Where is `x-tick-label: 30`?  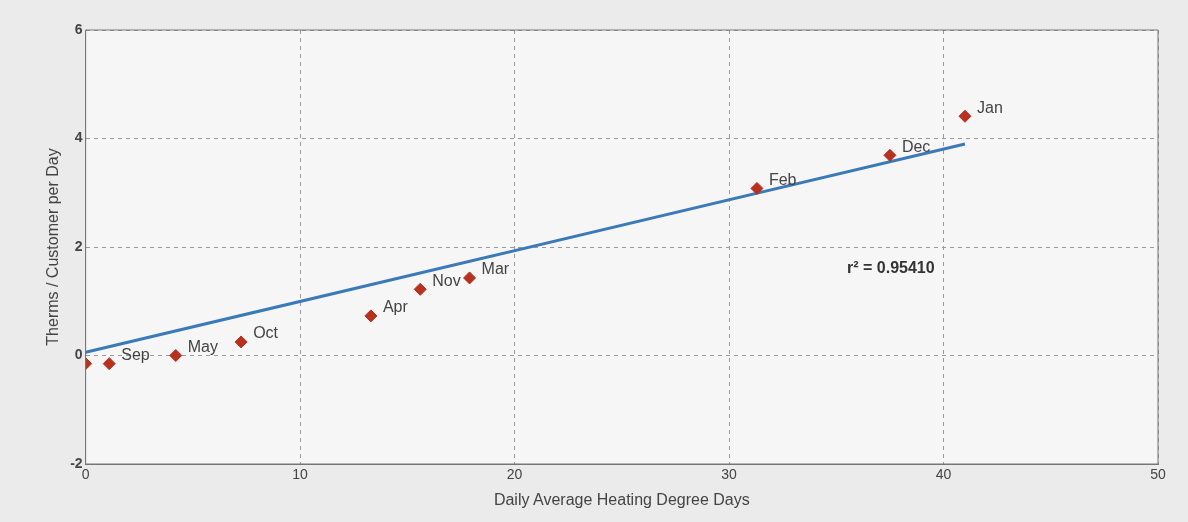
x-tick-label: 30 is located at coordinates (729, 474).